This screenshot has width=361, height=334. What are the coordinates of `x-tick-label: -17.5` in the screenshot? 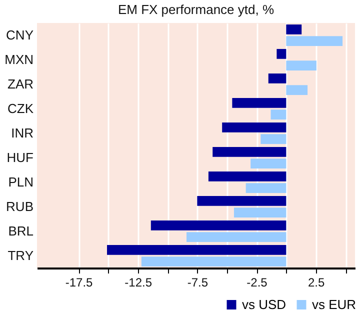 It's located at (79, 283).